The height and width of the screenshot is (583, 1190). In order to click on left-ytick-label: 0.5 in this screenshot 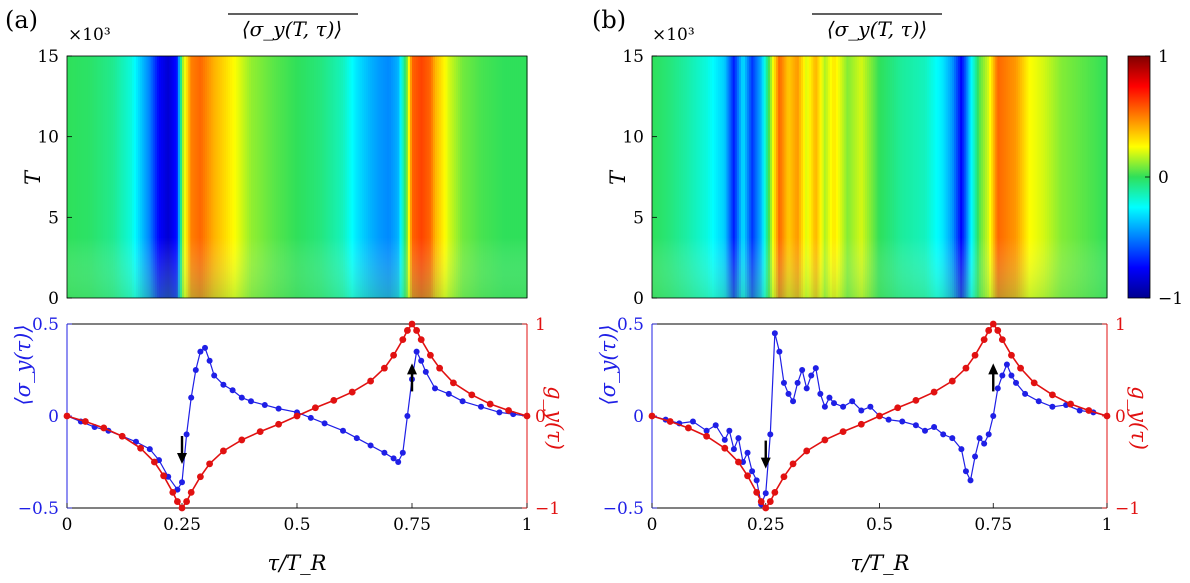, I will do `click(630, 325)`.